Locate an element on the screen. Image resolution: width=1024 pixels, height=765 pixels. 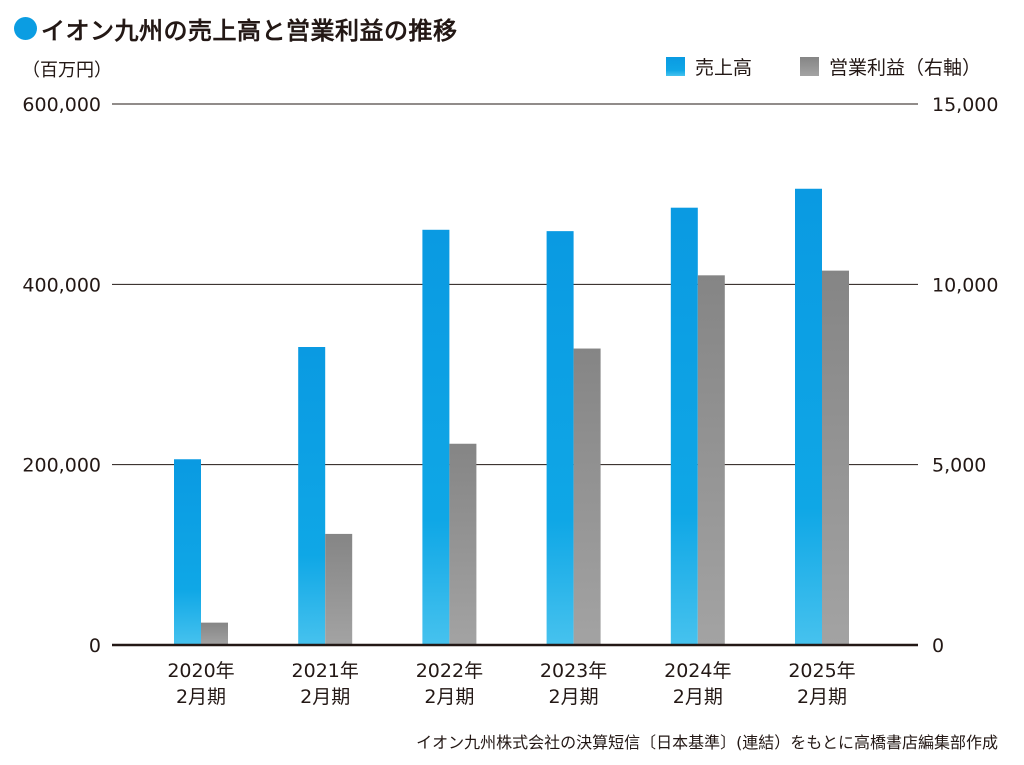
chart-title: イオン九州の売上高と営業利益の推移 is located at coordinates (249, 30).